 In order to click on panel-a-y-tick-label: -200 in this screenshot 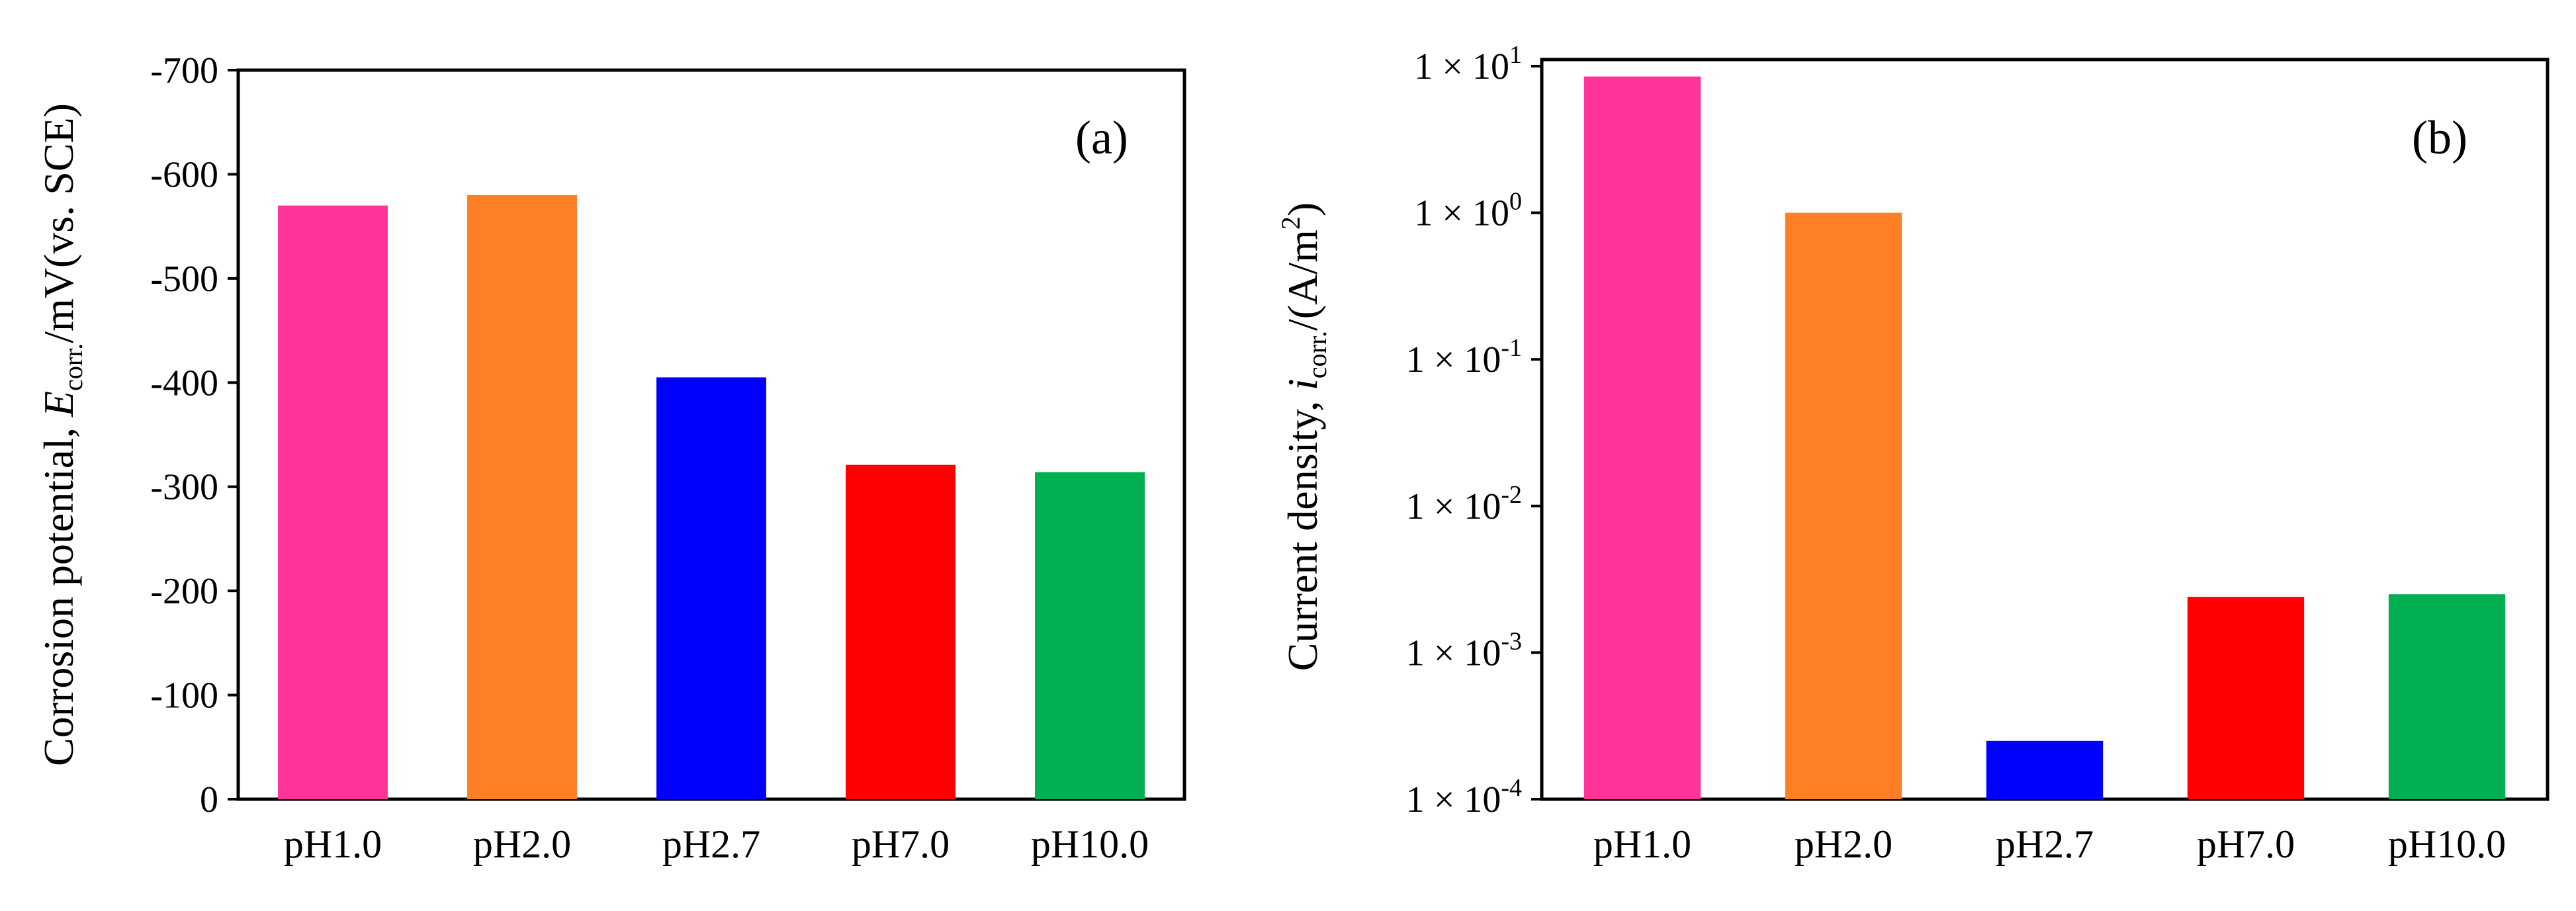, I will do `click(184, 591)`.